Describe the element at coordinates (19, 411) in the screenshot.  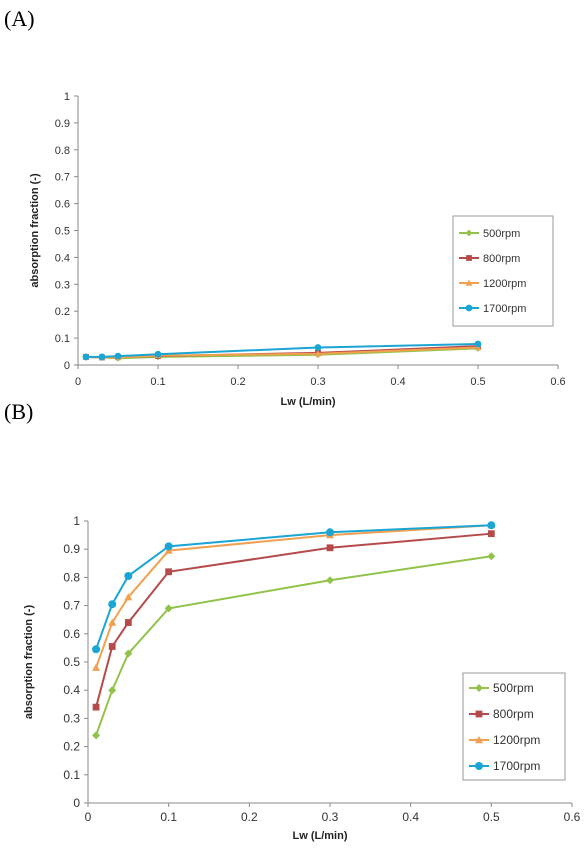
I see `panel-label-b: (B)` at that location.